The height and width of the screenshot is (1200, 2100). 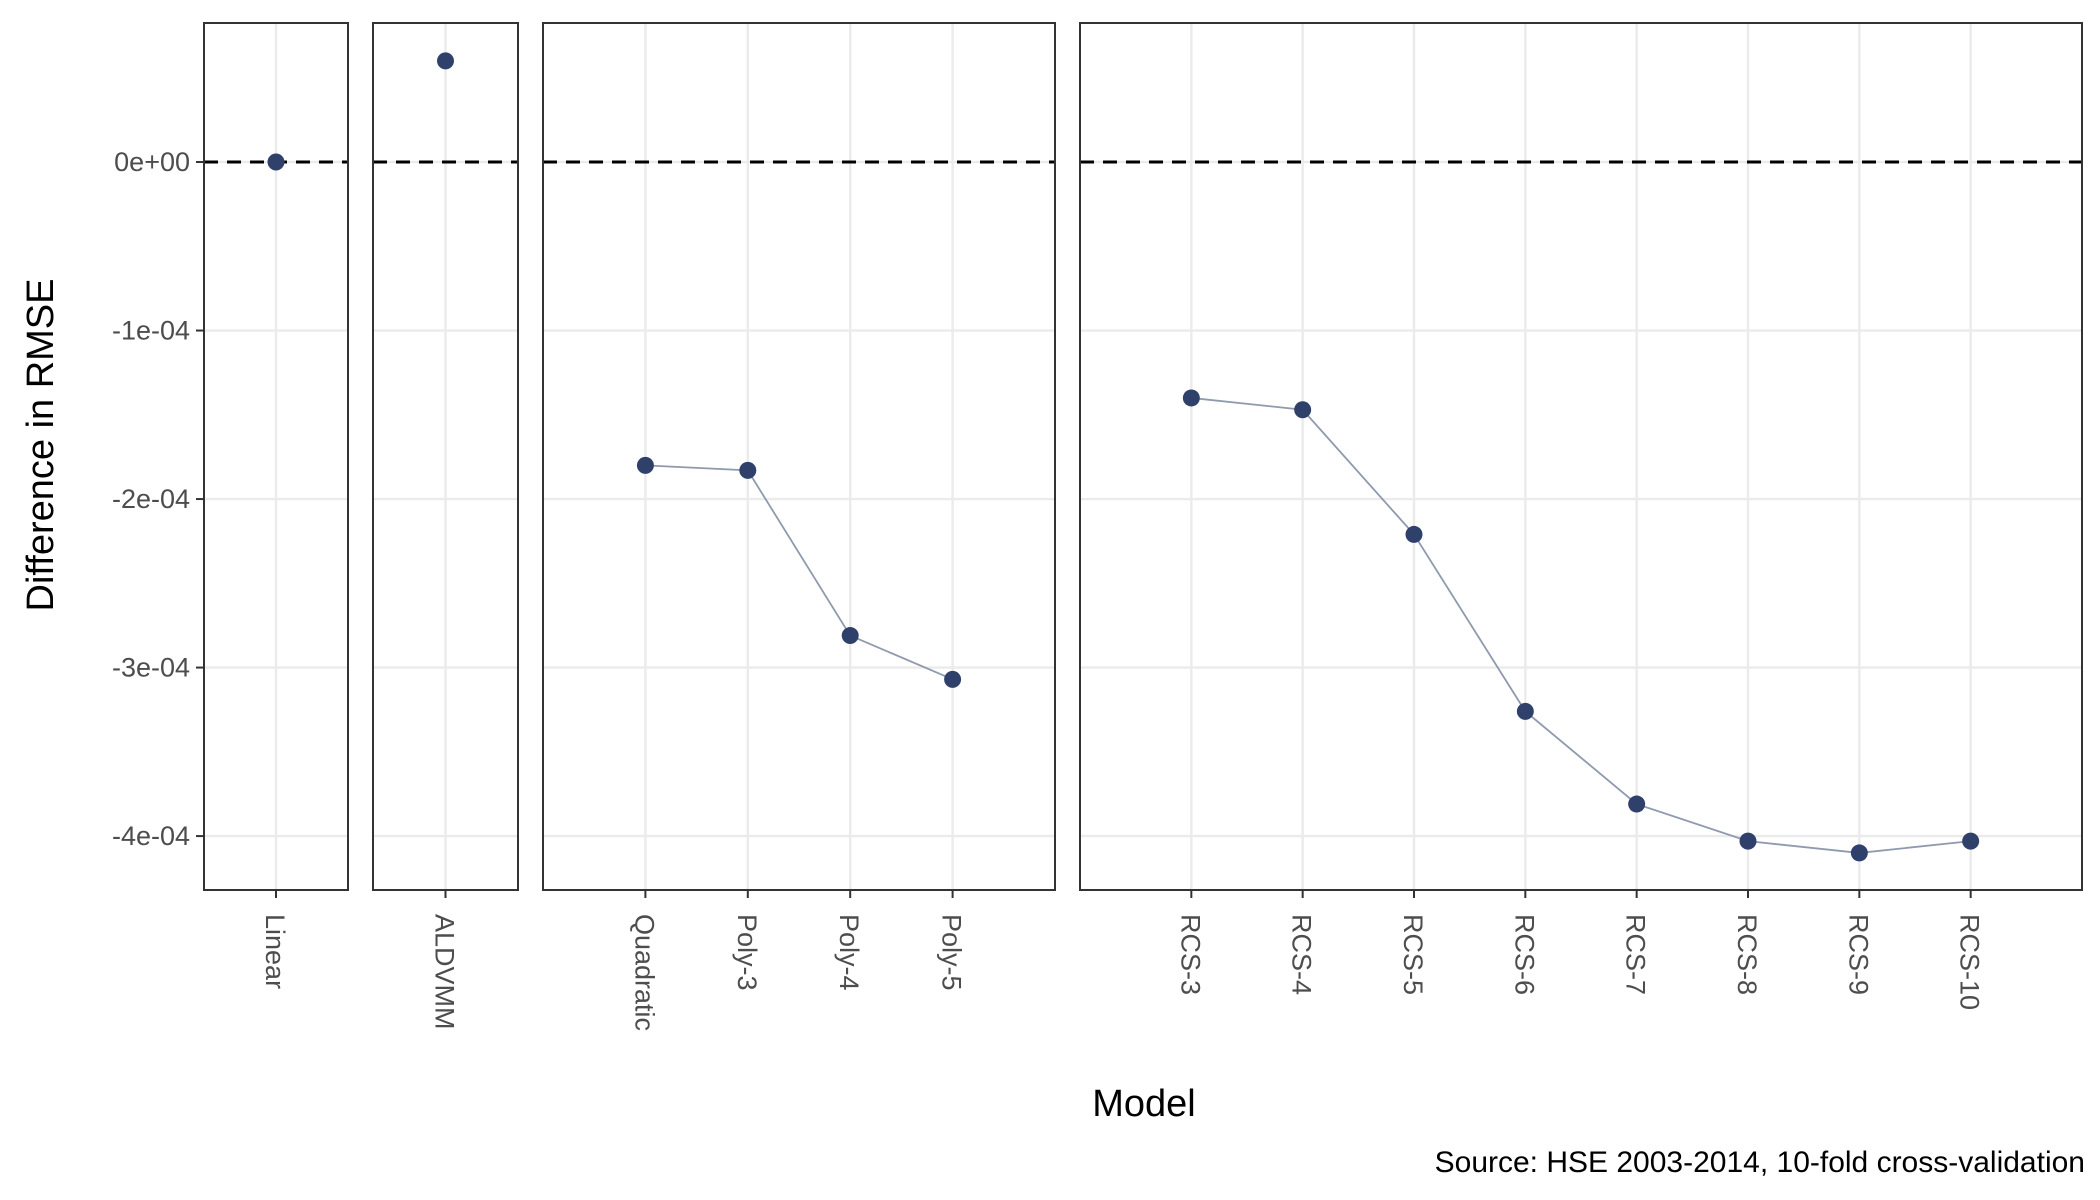 What do you see at coordinates (445, 972) in the screenshot?
I see `x-tick-label: ALDVMM` at bounding box center [445, 972].